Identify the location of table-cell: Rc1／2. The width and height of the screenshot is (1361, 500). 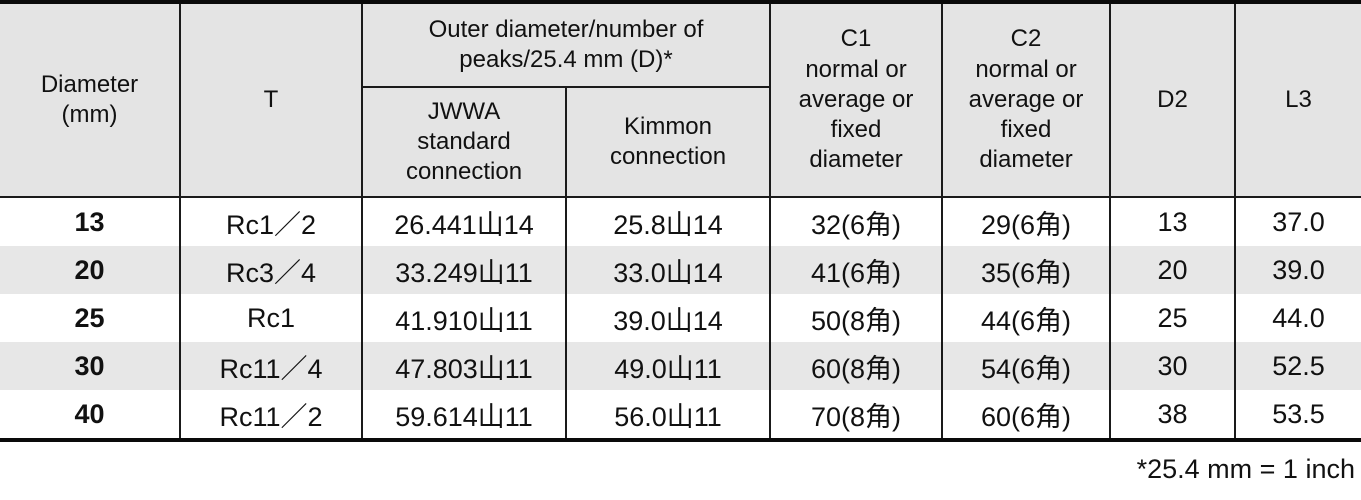
(270, 221).